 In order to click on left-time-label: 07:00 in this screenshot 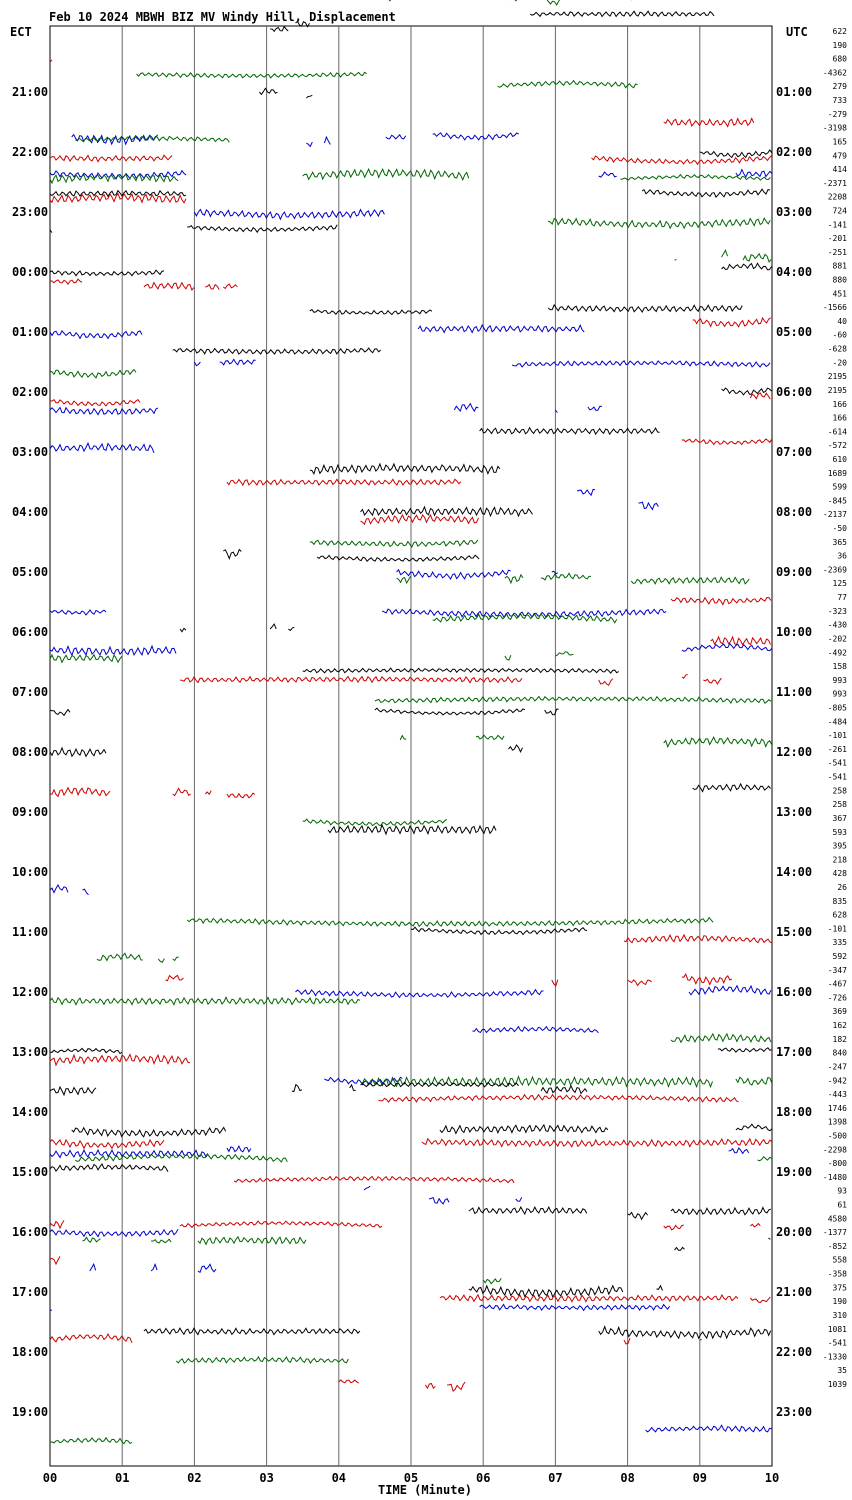, I will do `click(30, 692)`.